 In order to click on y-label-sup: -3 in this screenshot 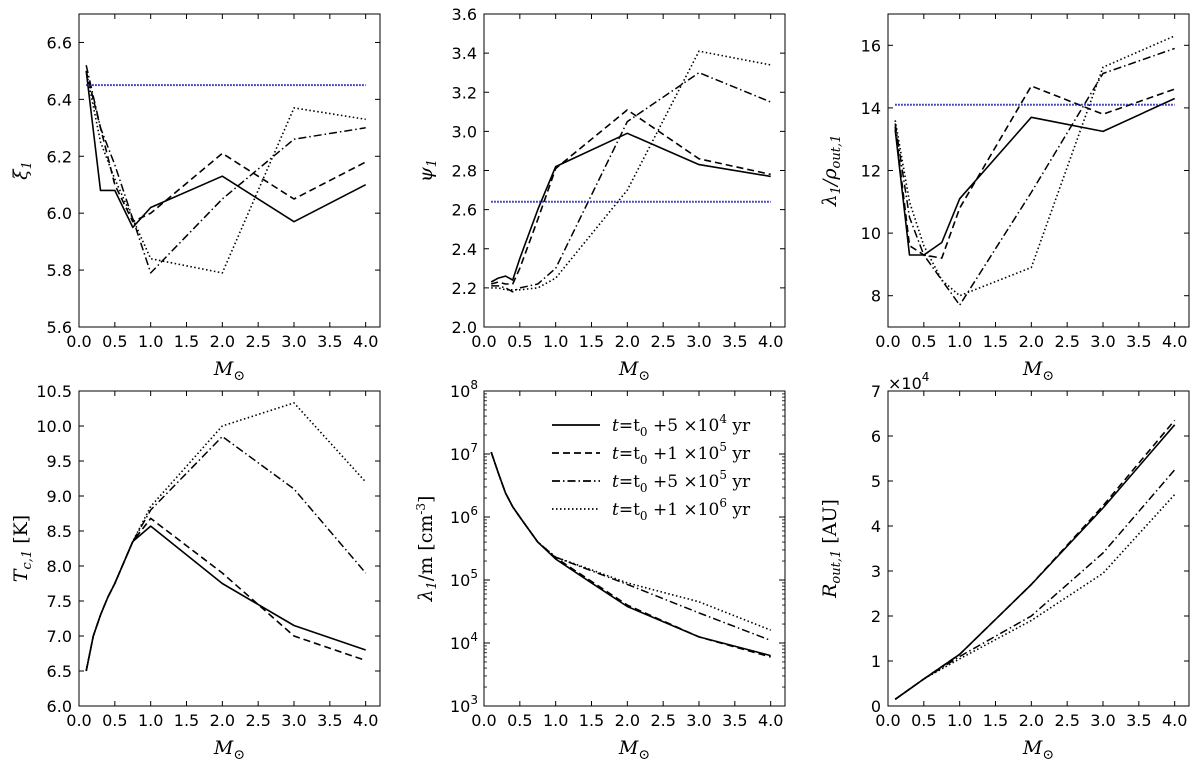, I will do `click(421, 509)`.